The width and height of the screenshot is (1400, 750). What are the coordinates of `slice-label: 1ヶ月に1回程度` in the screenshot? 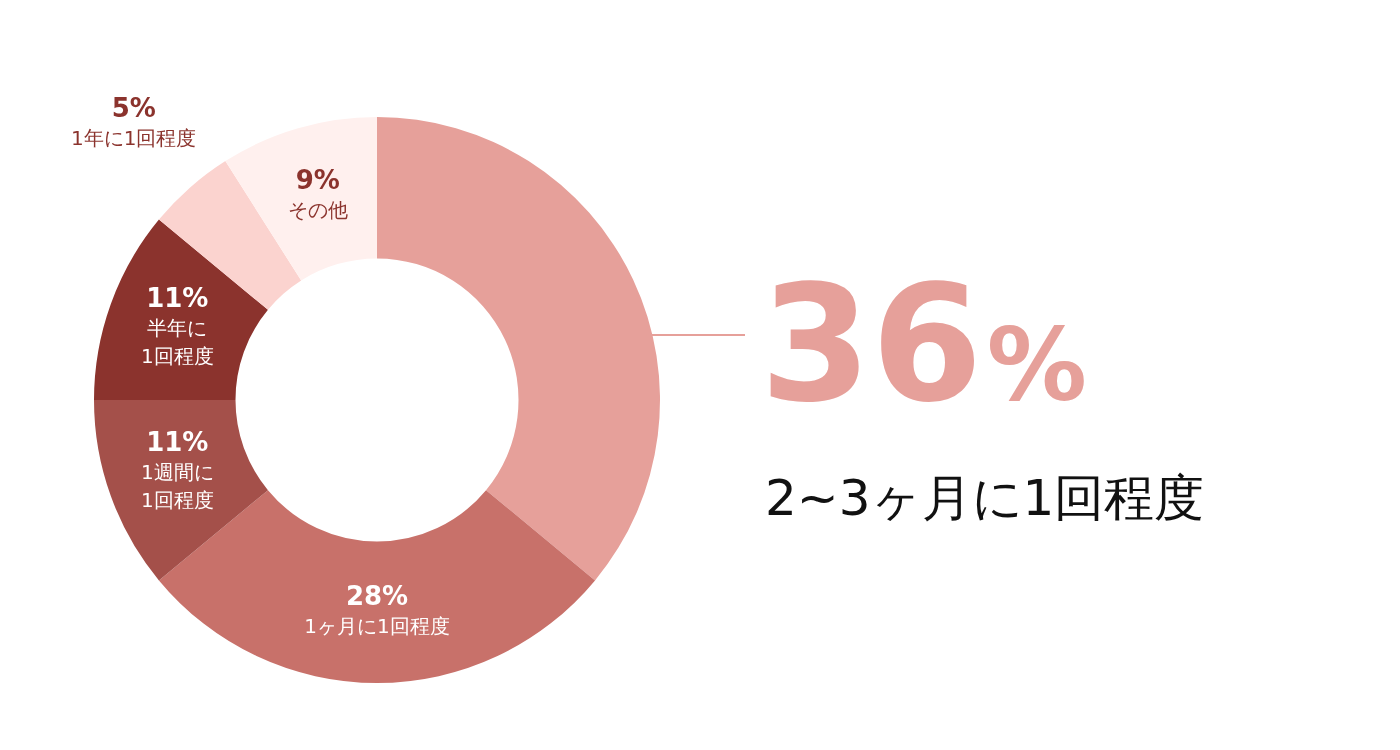 It's located at (377, 626).